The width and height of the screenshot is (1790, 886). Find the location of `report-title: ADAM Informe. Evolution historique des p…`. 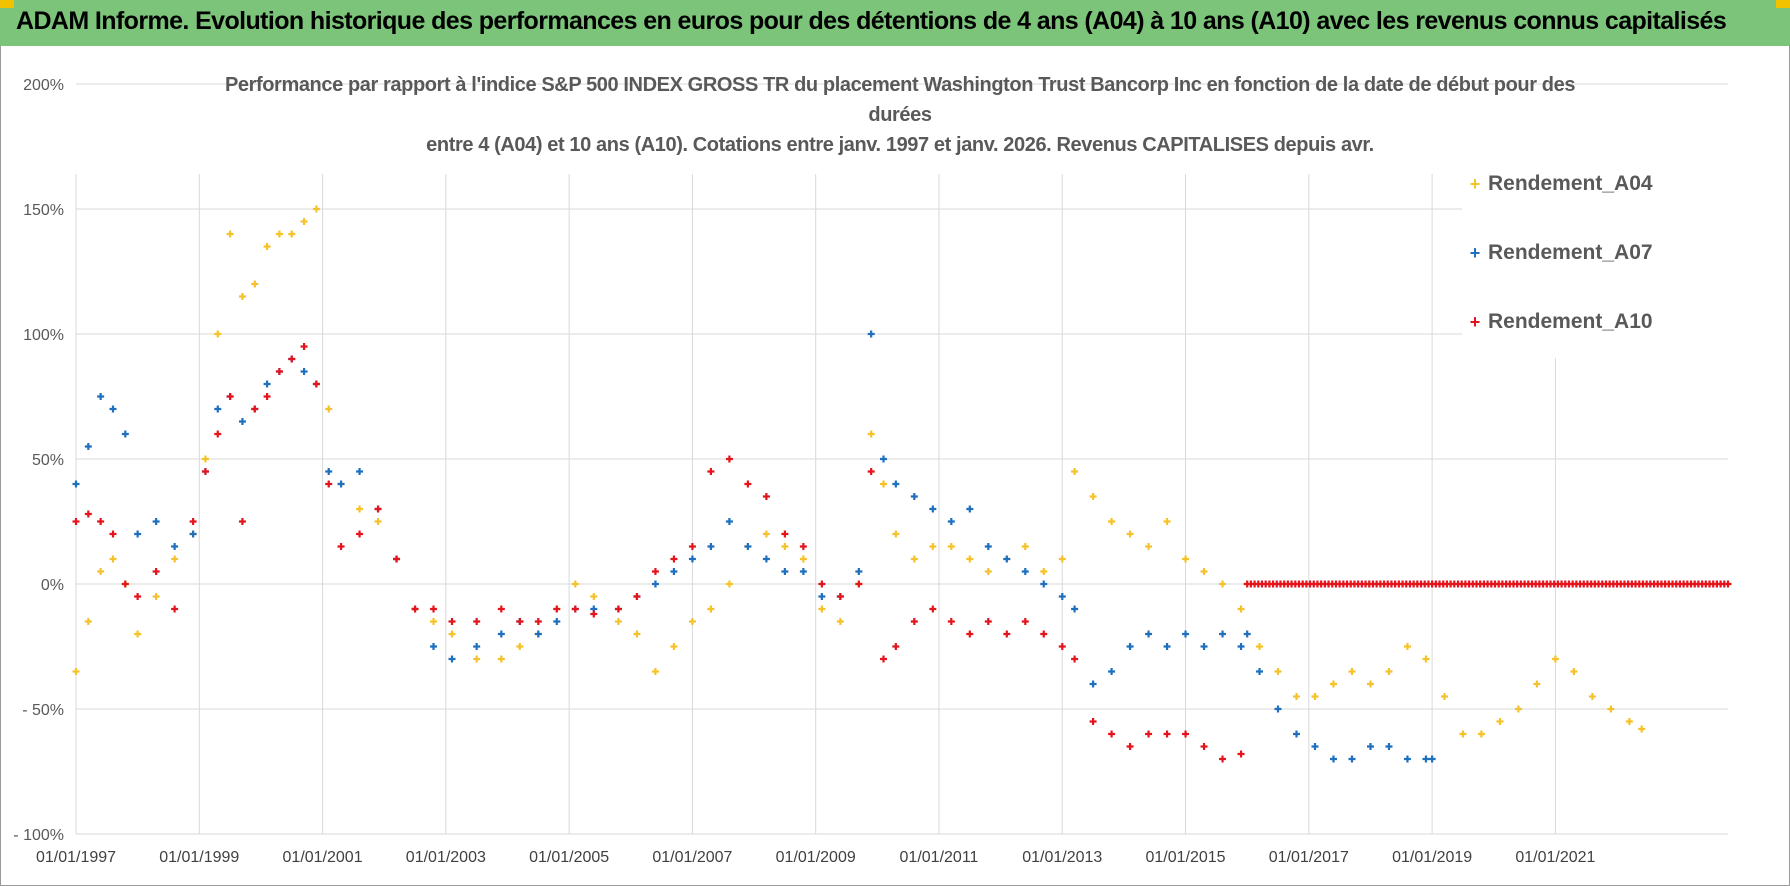

report-title: ADAM Informe. Evolution historique des p… is located at coordinates (871, 21).